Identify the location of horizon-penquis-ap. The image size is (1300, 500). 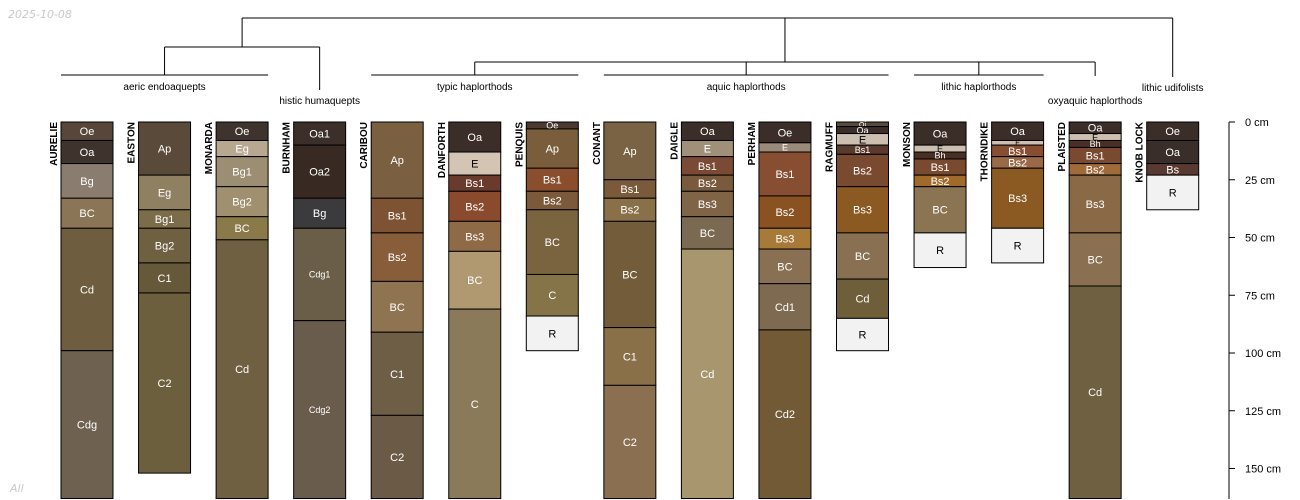
(552, 148).